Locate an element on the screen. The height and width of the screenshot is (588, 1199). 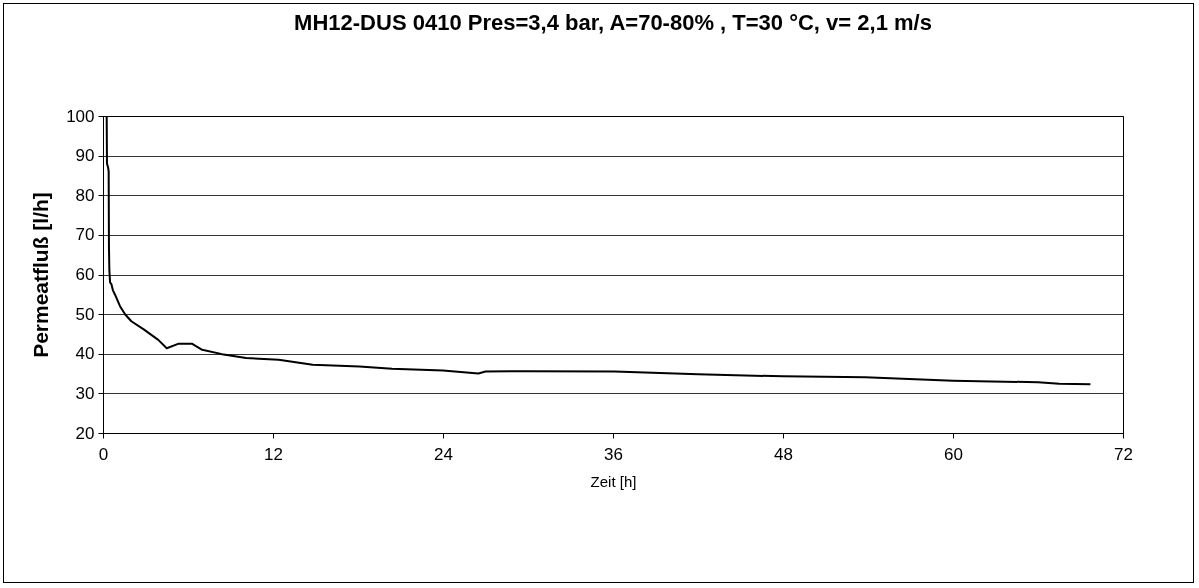
x-tick-label: 48 is located at coordinates (783, 454).